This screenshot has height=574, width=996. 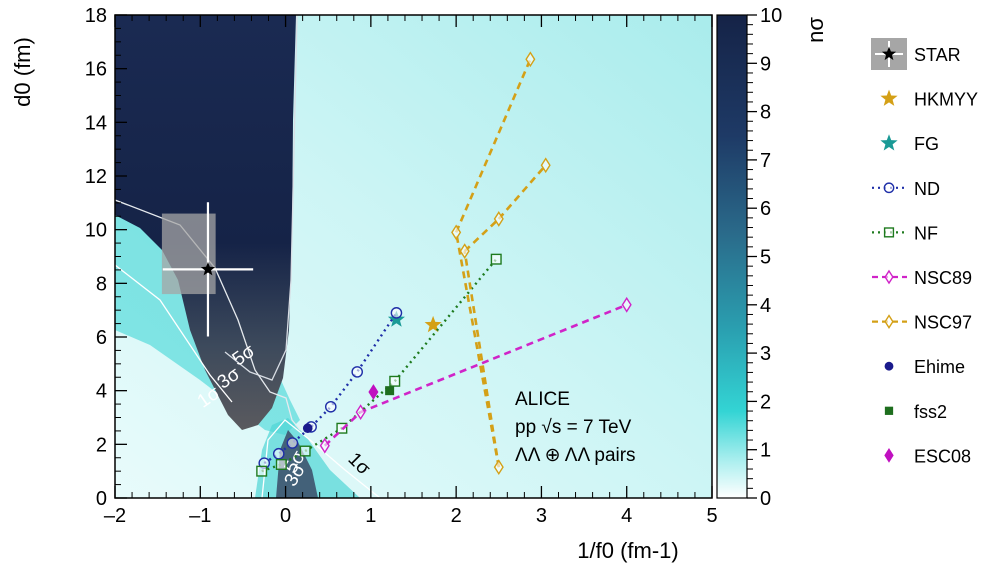 I want to click on colorbar-ticks: 0 1 2 3 4 5 6 7 8 9 10, so click(x=764, y=257).